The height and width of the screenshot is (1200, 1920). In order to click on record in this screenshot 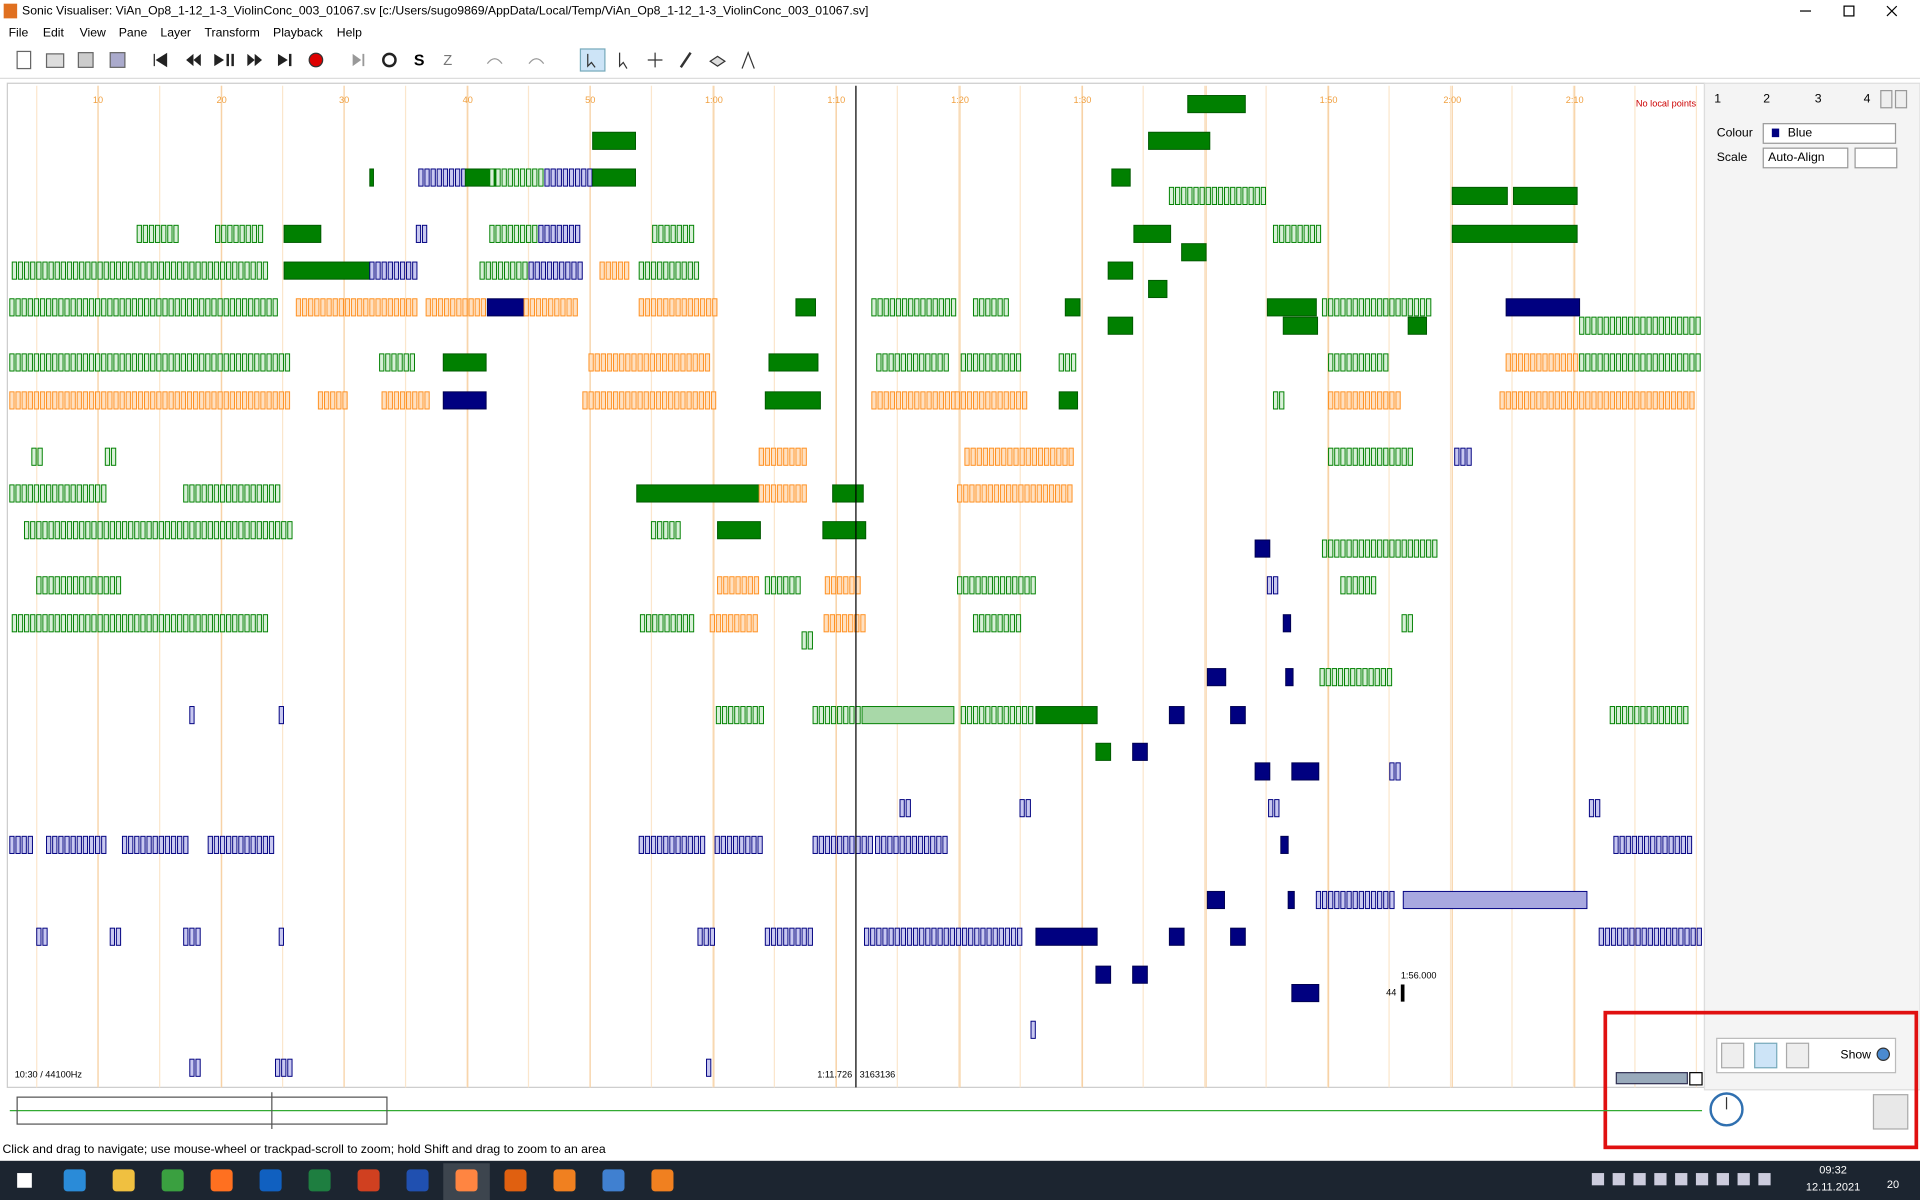, I will do `click(316, 60)`.